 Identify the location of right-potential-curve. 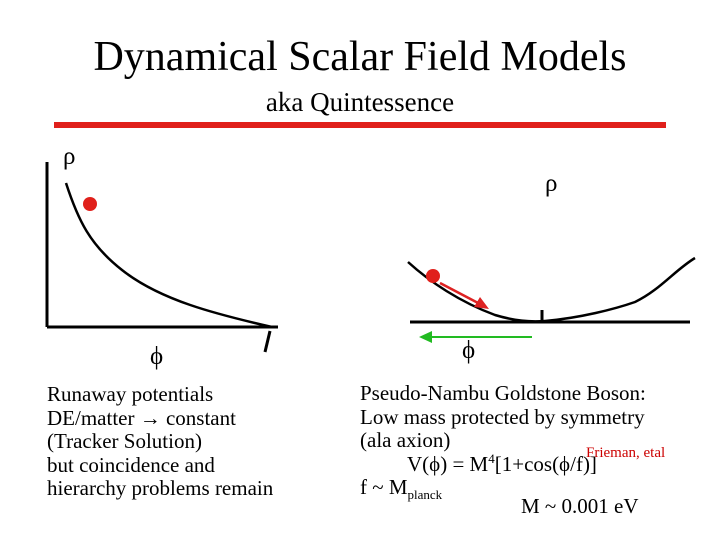
(551, 289).